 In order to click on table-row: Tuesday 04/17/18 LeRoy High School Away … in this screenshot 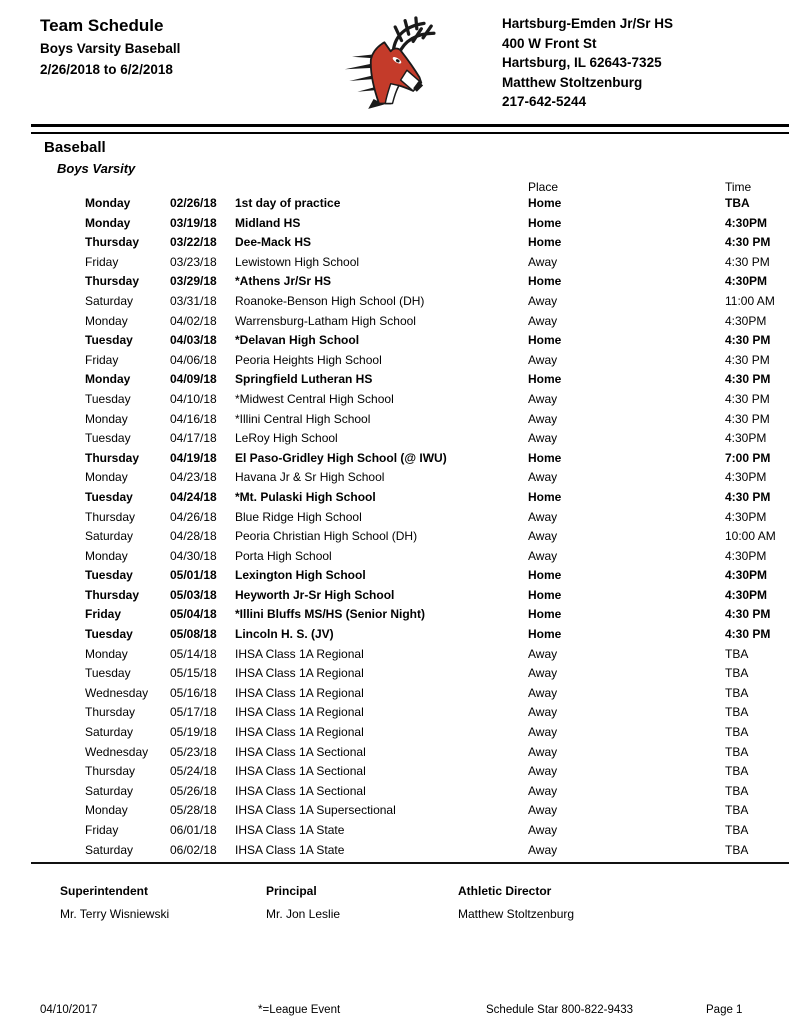, I will do `click(400, 439)`.